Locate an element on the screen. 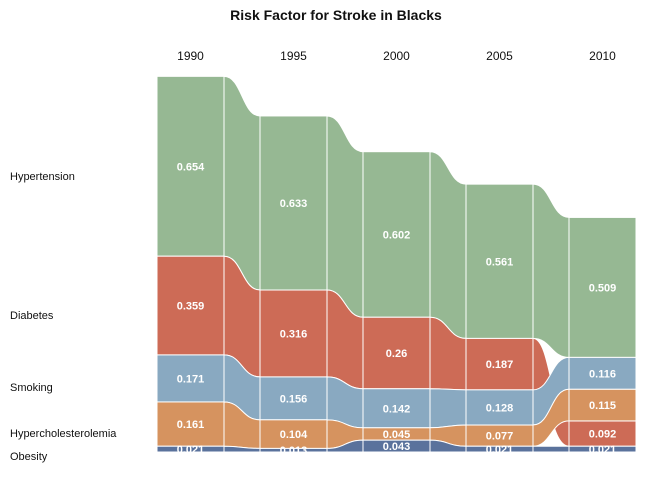  row-label-smoking: Smoking is located at coordinates (31, 388).